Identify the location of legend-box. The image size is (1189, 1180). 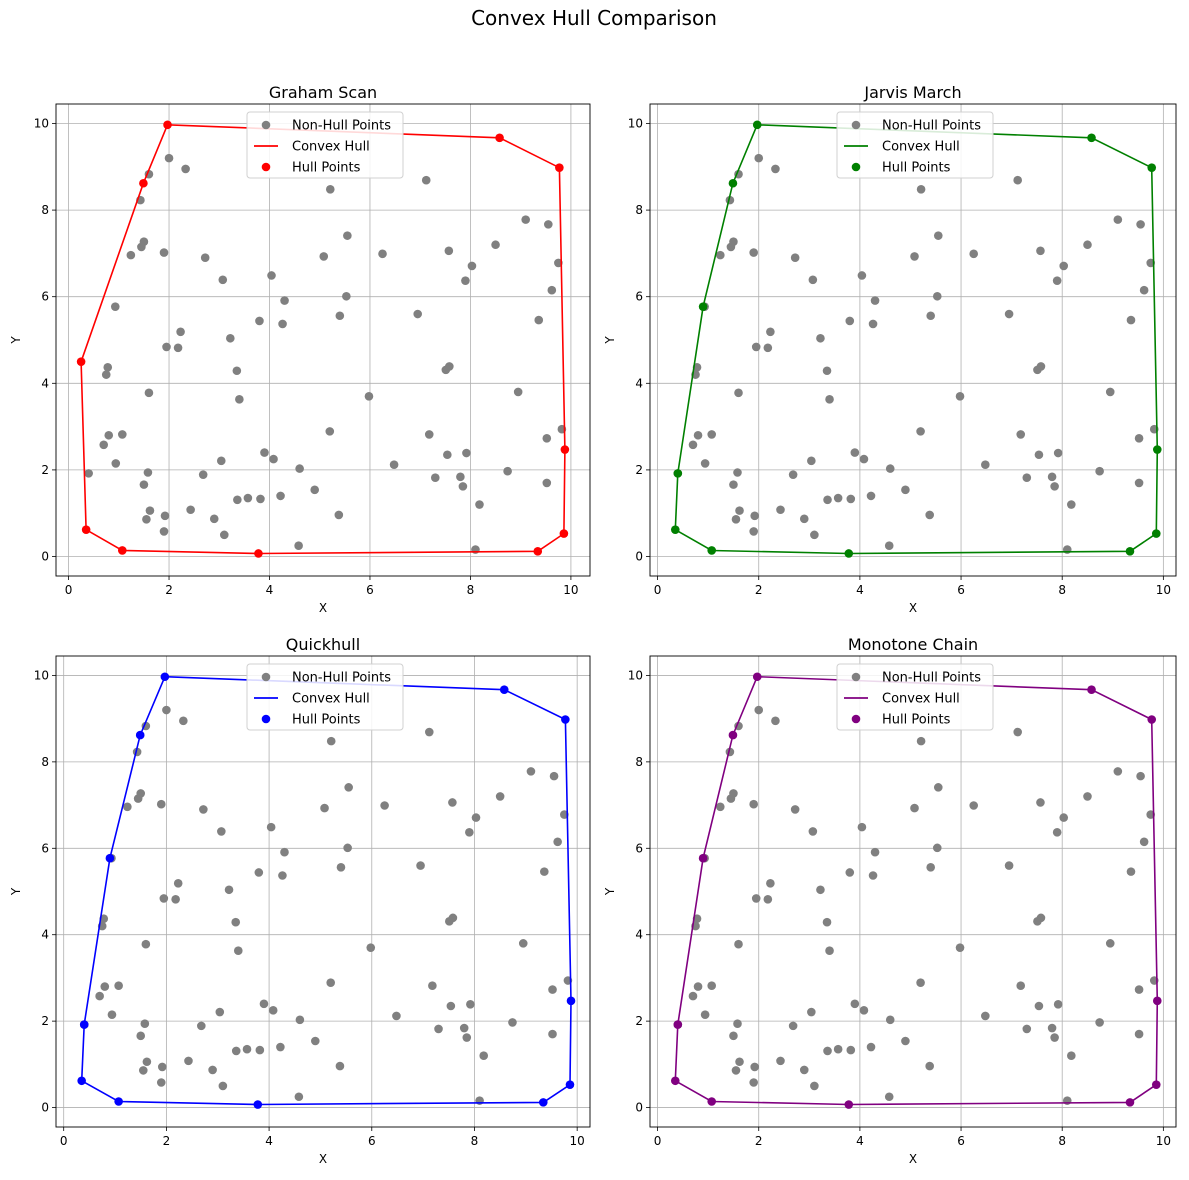
(325, 697).